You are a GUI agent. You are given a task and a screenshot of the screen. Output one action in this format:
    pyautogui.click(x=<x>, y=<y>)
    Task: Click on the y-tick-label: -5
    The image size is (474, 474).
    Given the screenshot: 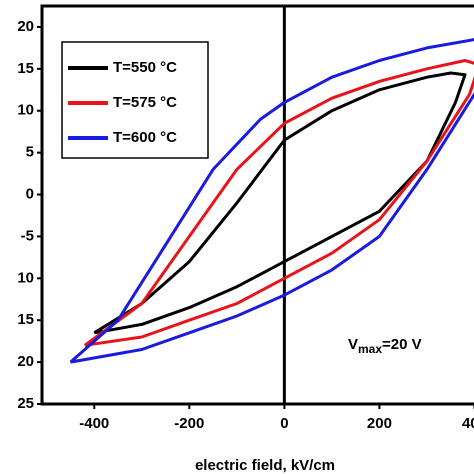 What is the action you would take?
    pyautogui.click(x=27, y=235)
    